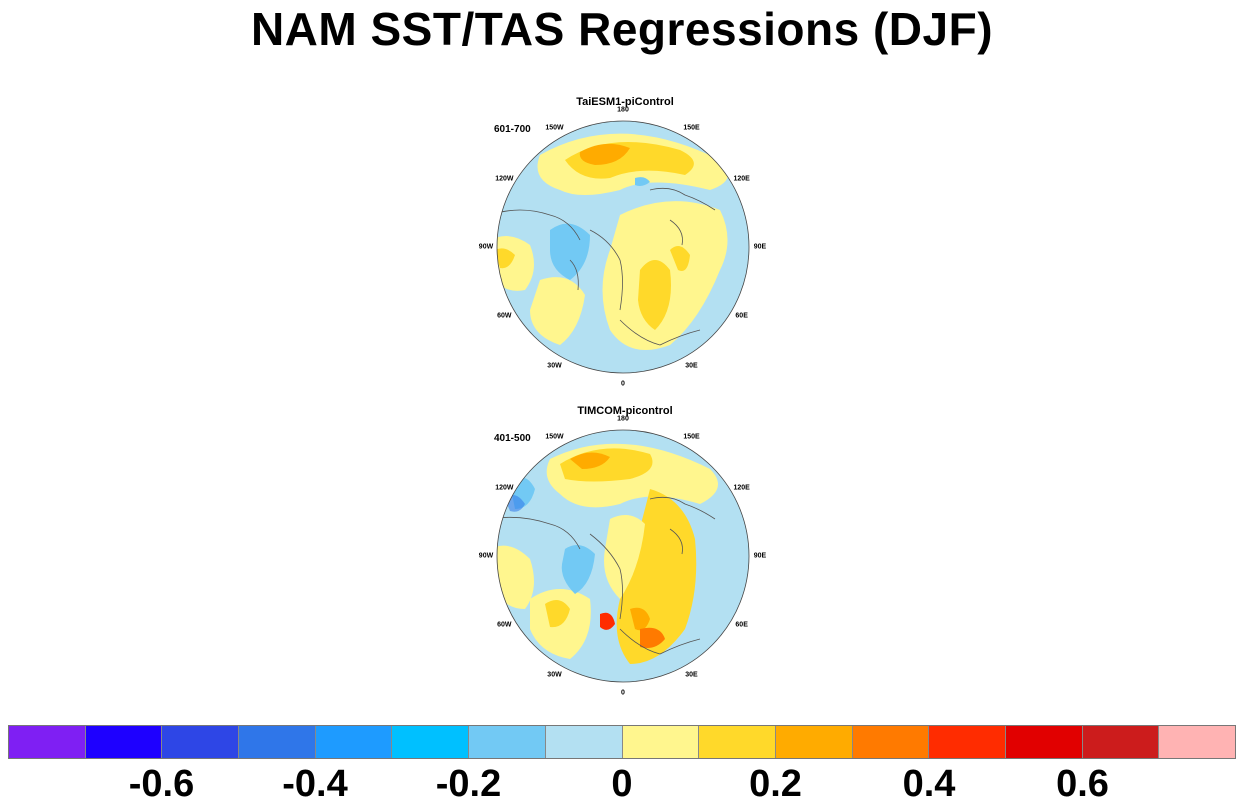 This screenshot has height=807, width=1244. What do you see at coordinates (468, 784) in the screenshot?
I see `colorbar-label: -0.2` at bounding box center [468, 784].